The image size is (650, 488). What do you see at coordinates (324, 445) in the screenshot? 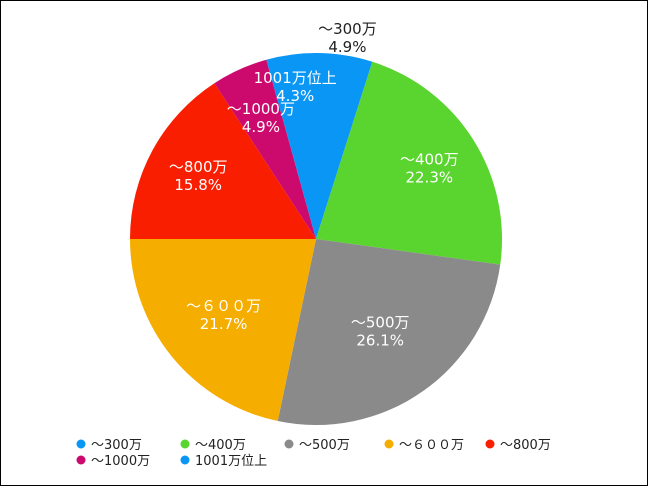
I see `legend-label: ～500万` at bounding box center [324, 445].